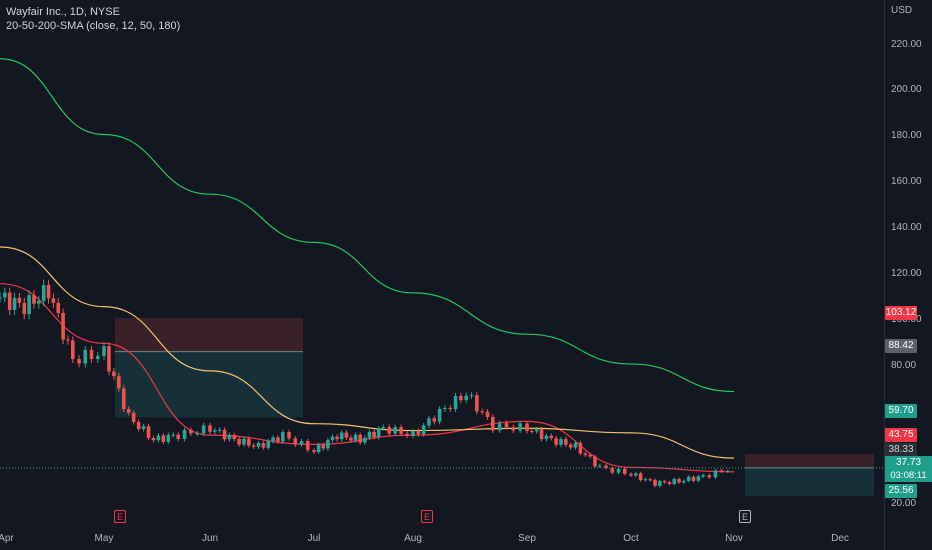 Image resolution: width=932 pixels, height=550 pixels. Describe the element at coordinates (527, 538) in the screenshot. I see `time-tick: Sep` at that location.